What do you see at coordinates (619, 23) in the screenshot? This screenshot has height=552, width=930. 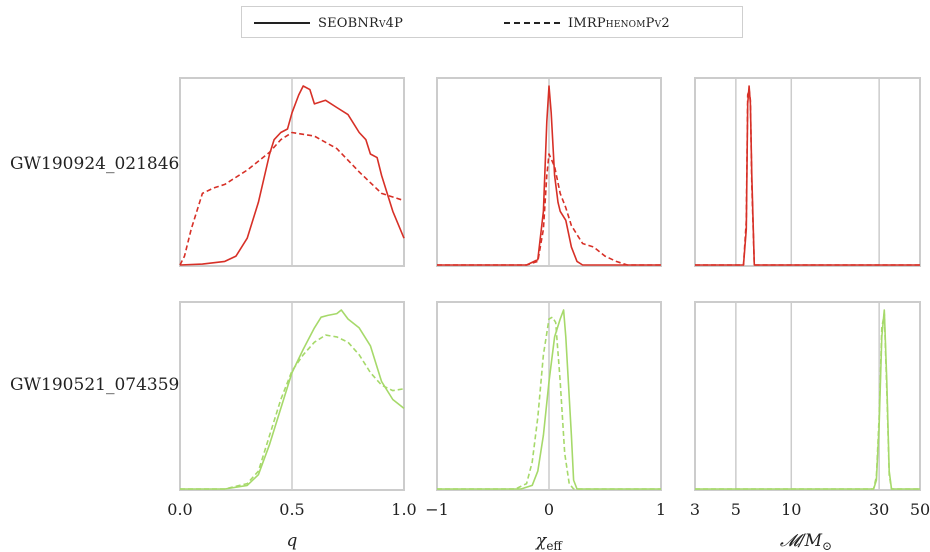 I see `legend-dashed-label: IMRPhenomPv2` at bounding box center [619, 23].